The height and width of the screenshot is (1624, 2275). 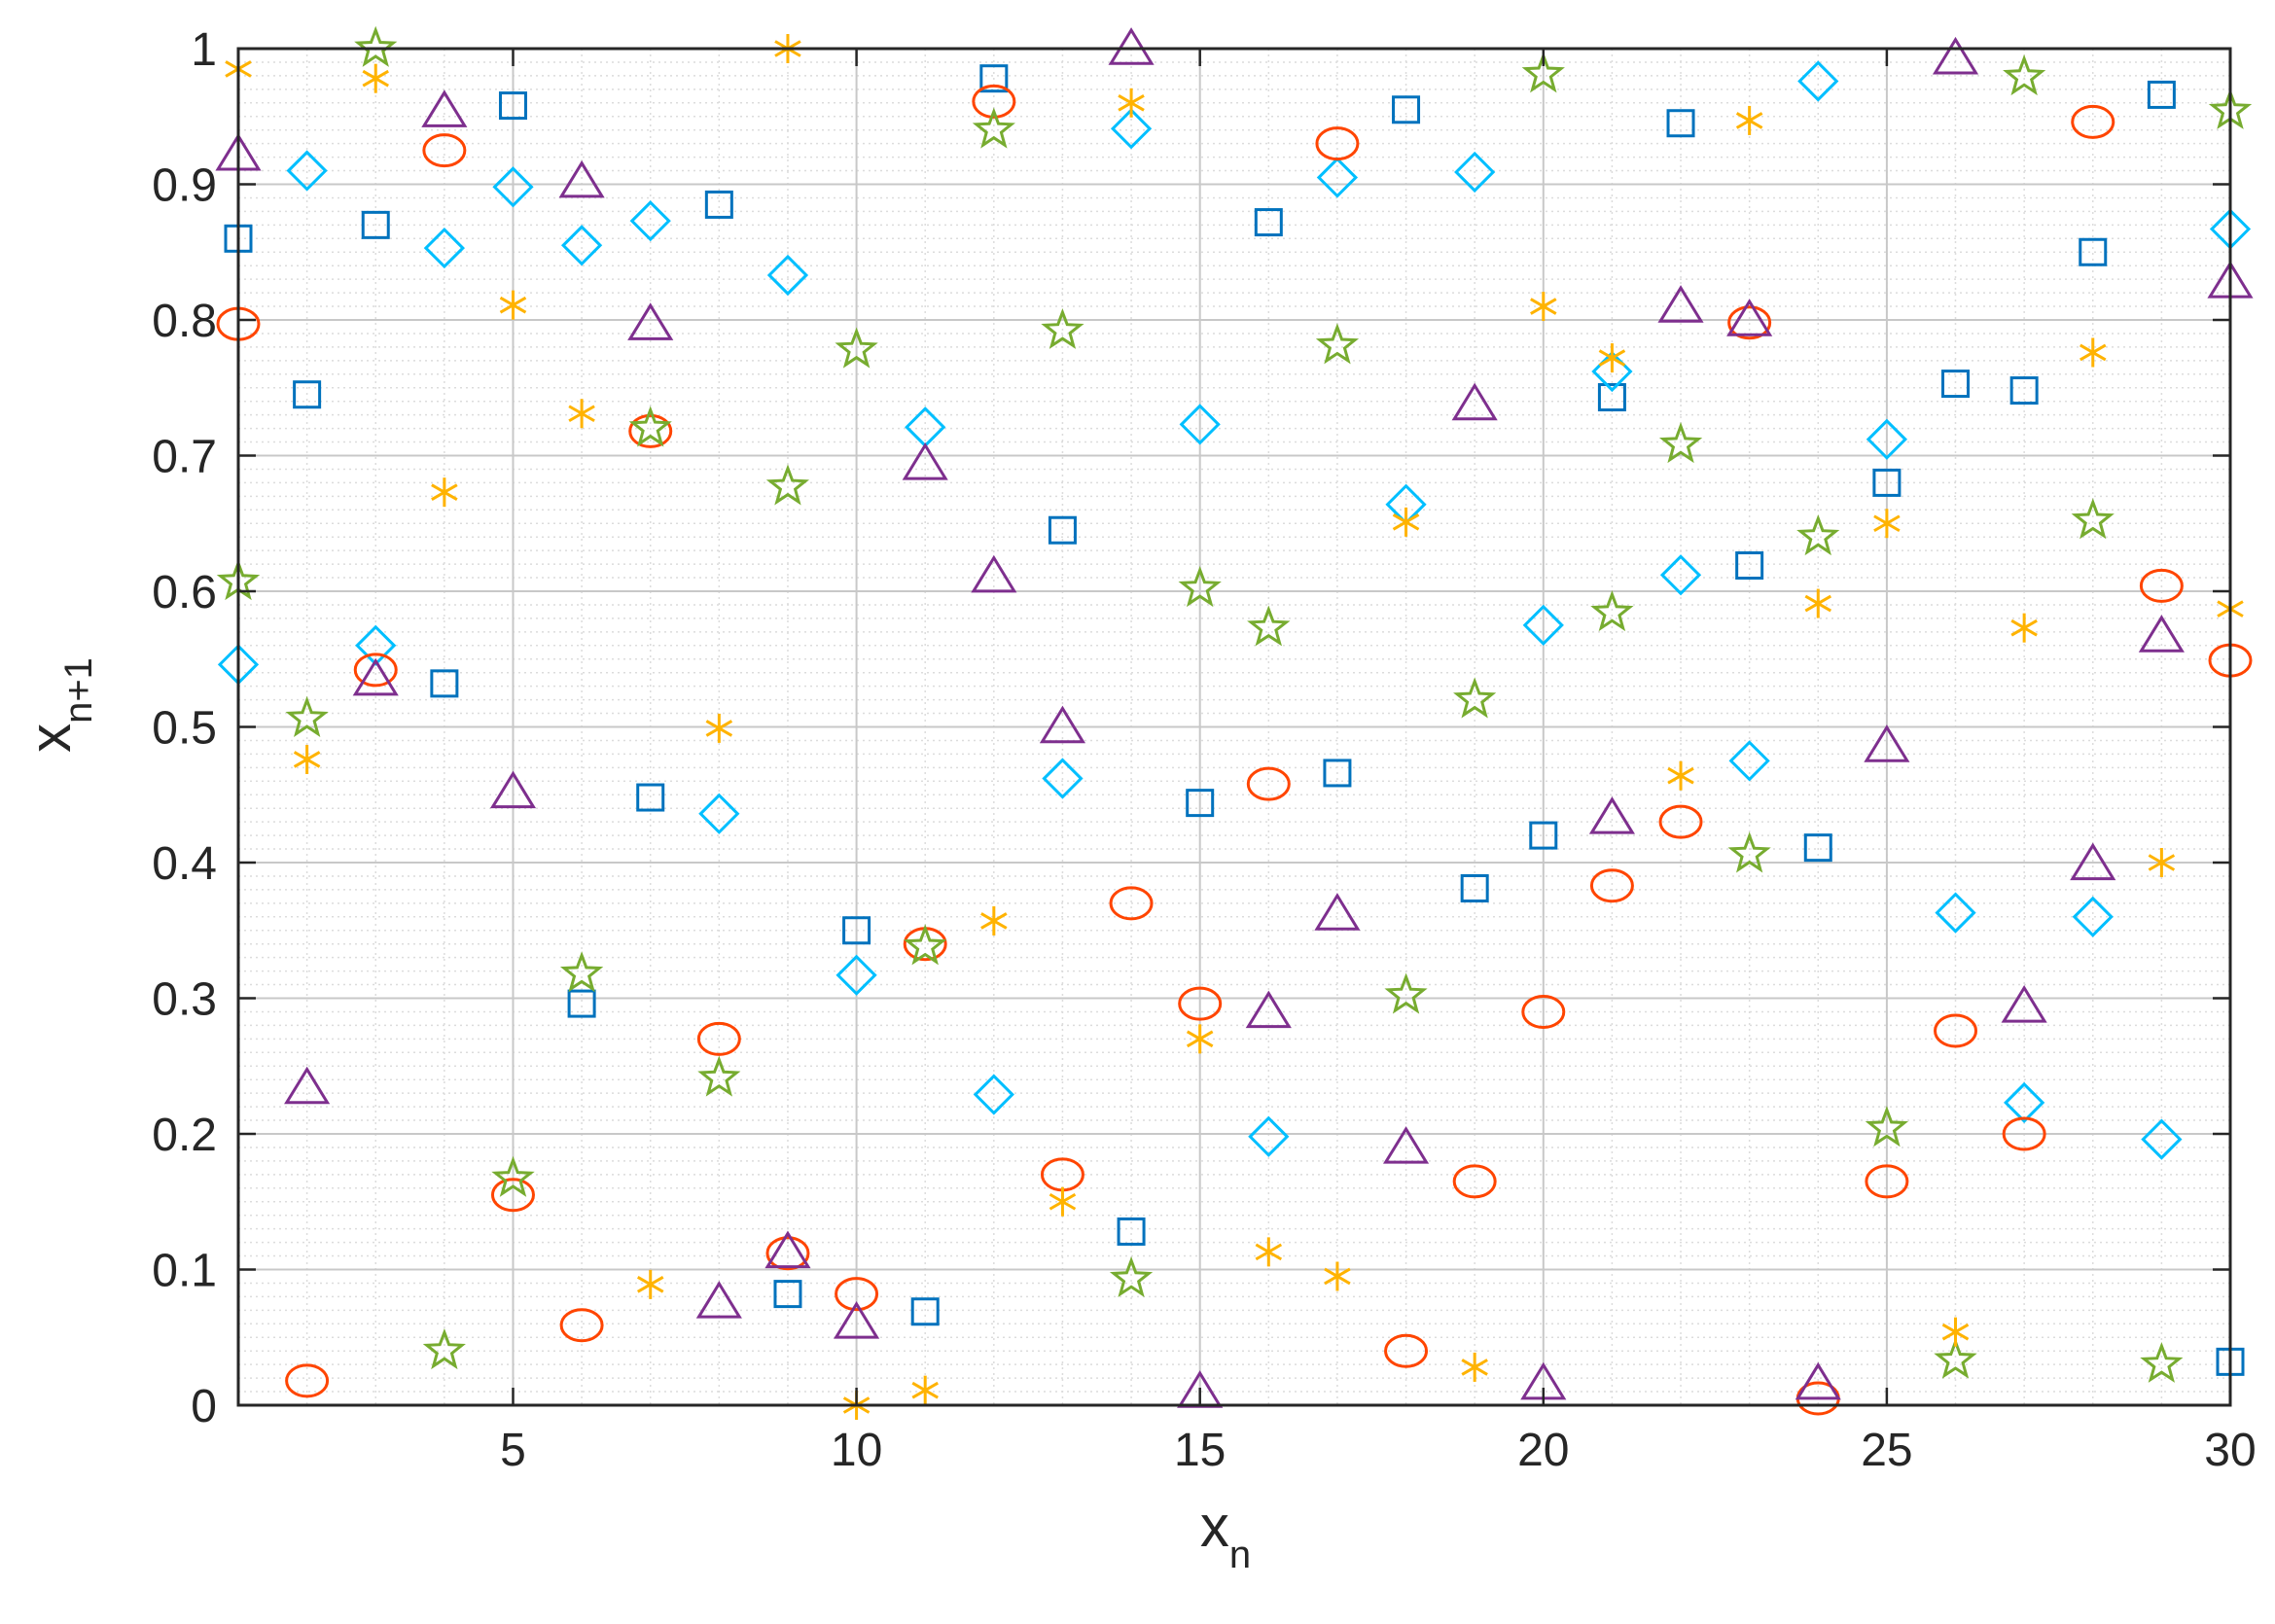 I want to click on x-tick-label: 20, so click(x=1543, y=1450).